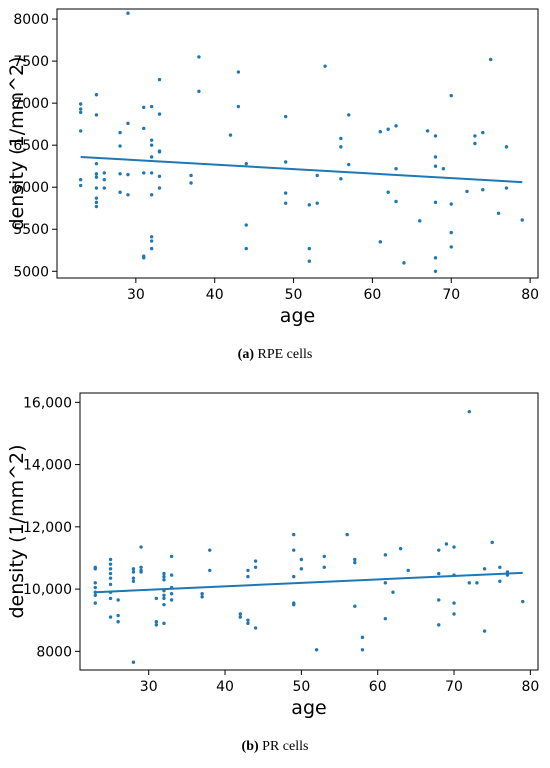 Image resolution: width=550 pixels, height=768 pixels. What do you see at coordinates (372, 295) in the screenshot?
I see `x-tick-label: 60` at bounding box center [372, 295].